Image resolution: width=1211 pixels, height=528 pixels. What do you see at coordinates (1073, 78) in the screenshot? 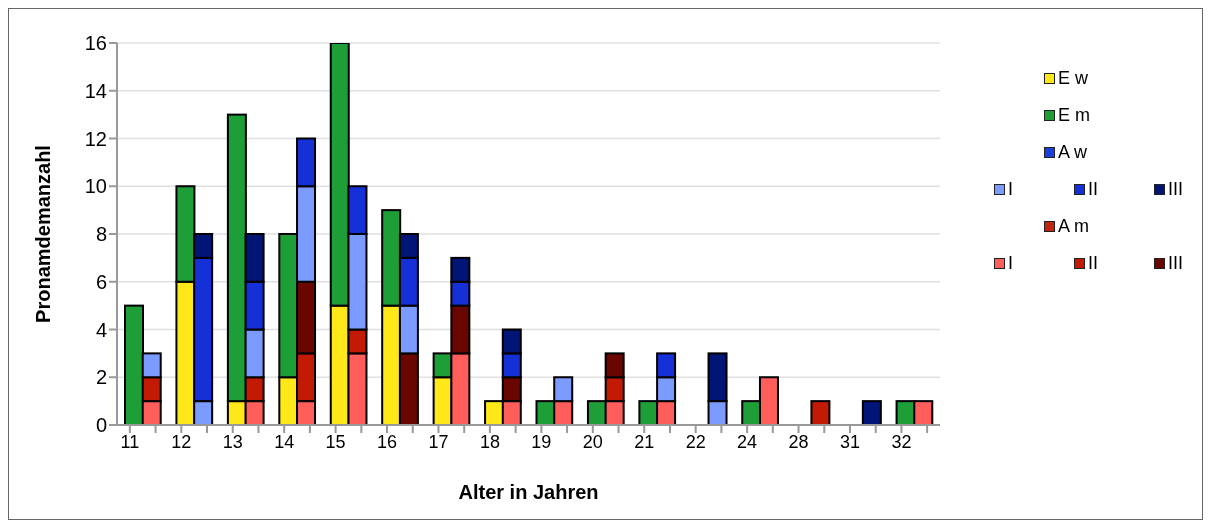
I see `legend-label: E w` at bounding box center [1073, 78].